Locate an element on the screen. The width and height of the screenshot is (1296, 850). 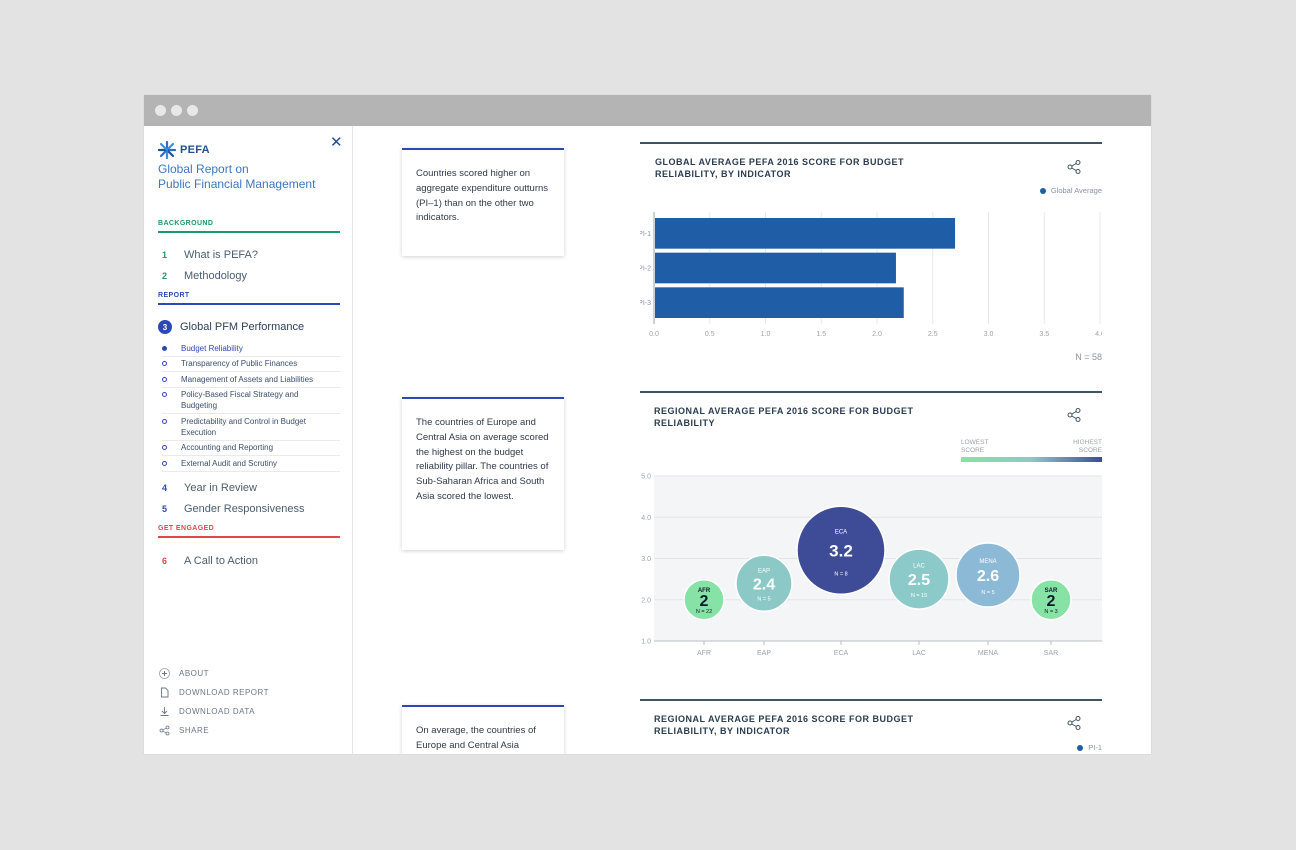
plus-icon is located at coordinates (164, 673).